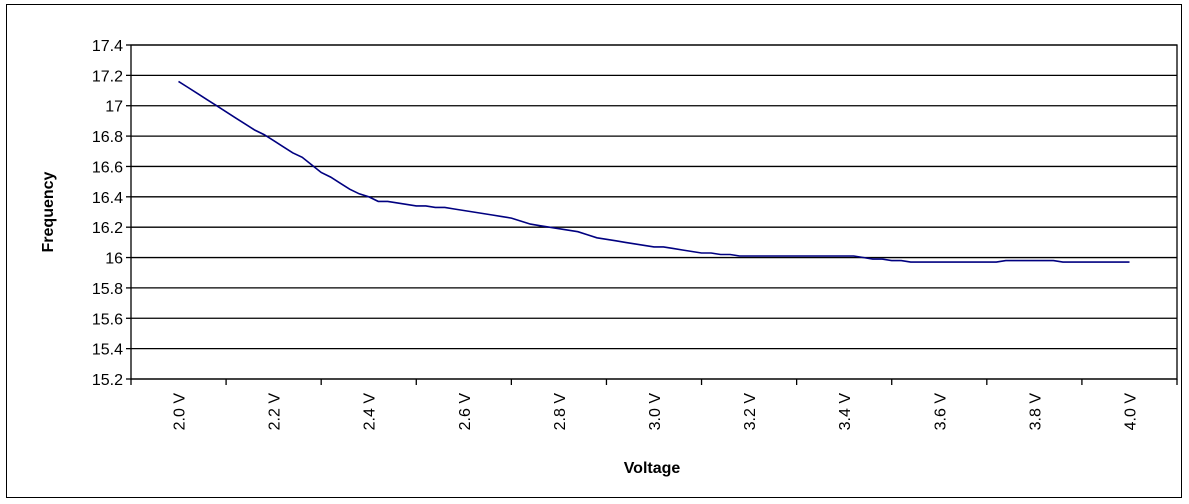  What do you see at coordinates (750, 412) in the screenshot?
I see `x-tick-label: 3.2 V` at bounding box center [750, 412].